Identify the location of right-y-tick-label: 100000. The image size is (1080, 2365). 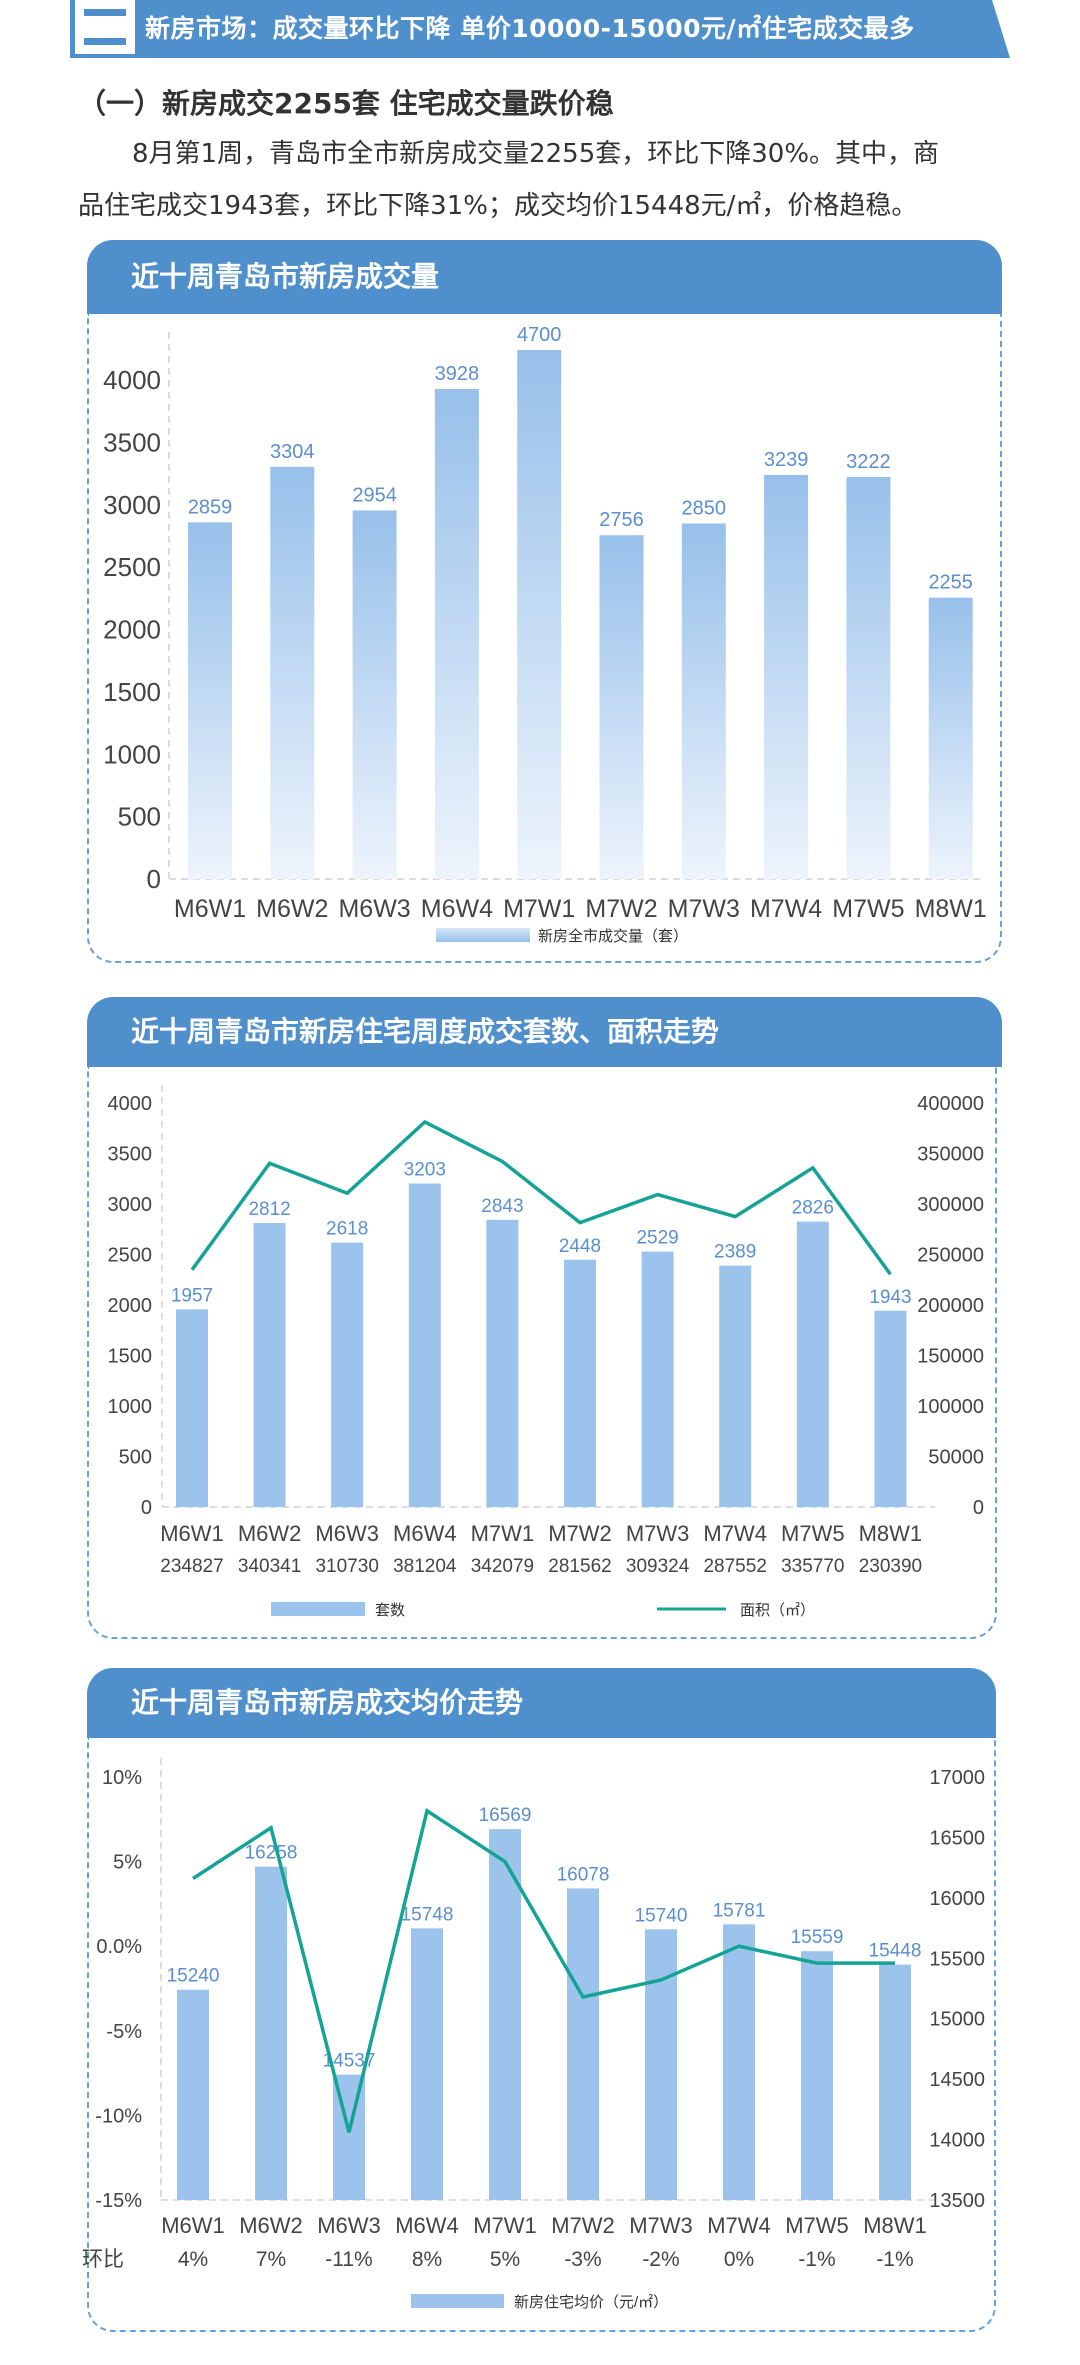
(950, 1407).